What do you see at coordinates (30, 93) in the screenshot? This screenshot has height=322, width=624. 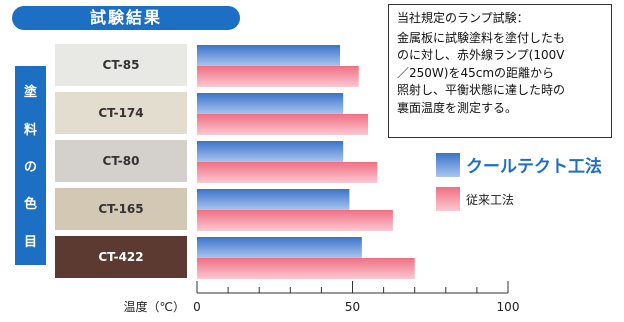 I see `side-label-char: 塗` at bounding box center [30, 93].